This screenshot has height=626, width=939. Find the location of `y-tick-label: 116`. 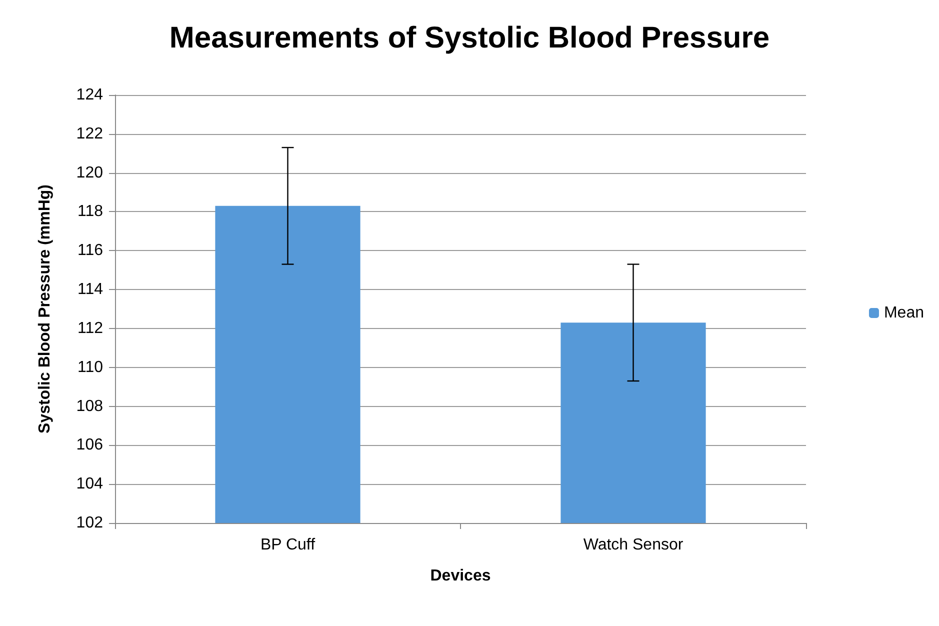

y-tick-label: 116 is located at coordinates (90, 251).